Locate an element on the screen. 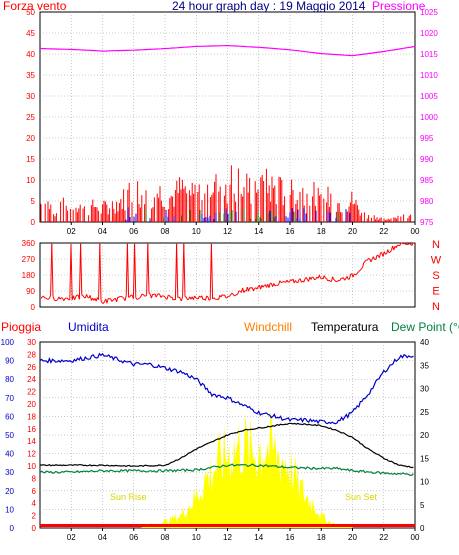 Image resolution: width=459 pixels, height=555 pixels. humidity-tick-label: 60 is located at coordinates (9, 416).